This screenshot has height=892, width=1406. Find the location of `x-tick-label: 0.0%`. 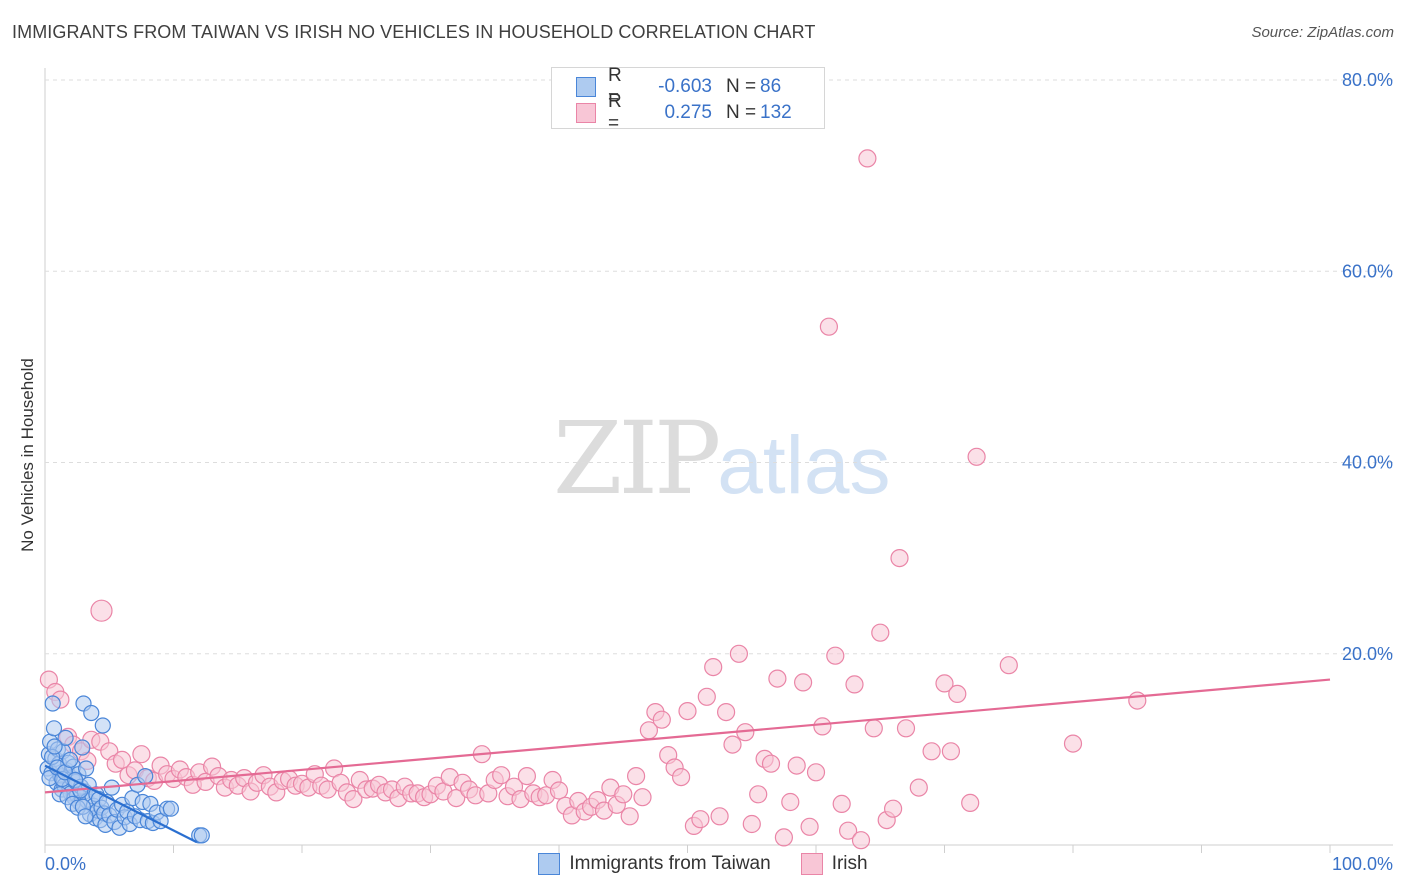

x-tick-label: 0.0% is located at coordinates (65, 864).